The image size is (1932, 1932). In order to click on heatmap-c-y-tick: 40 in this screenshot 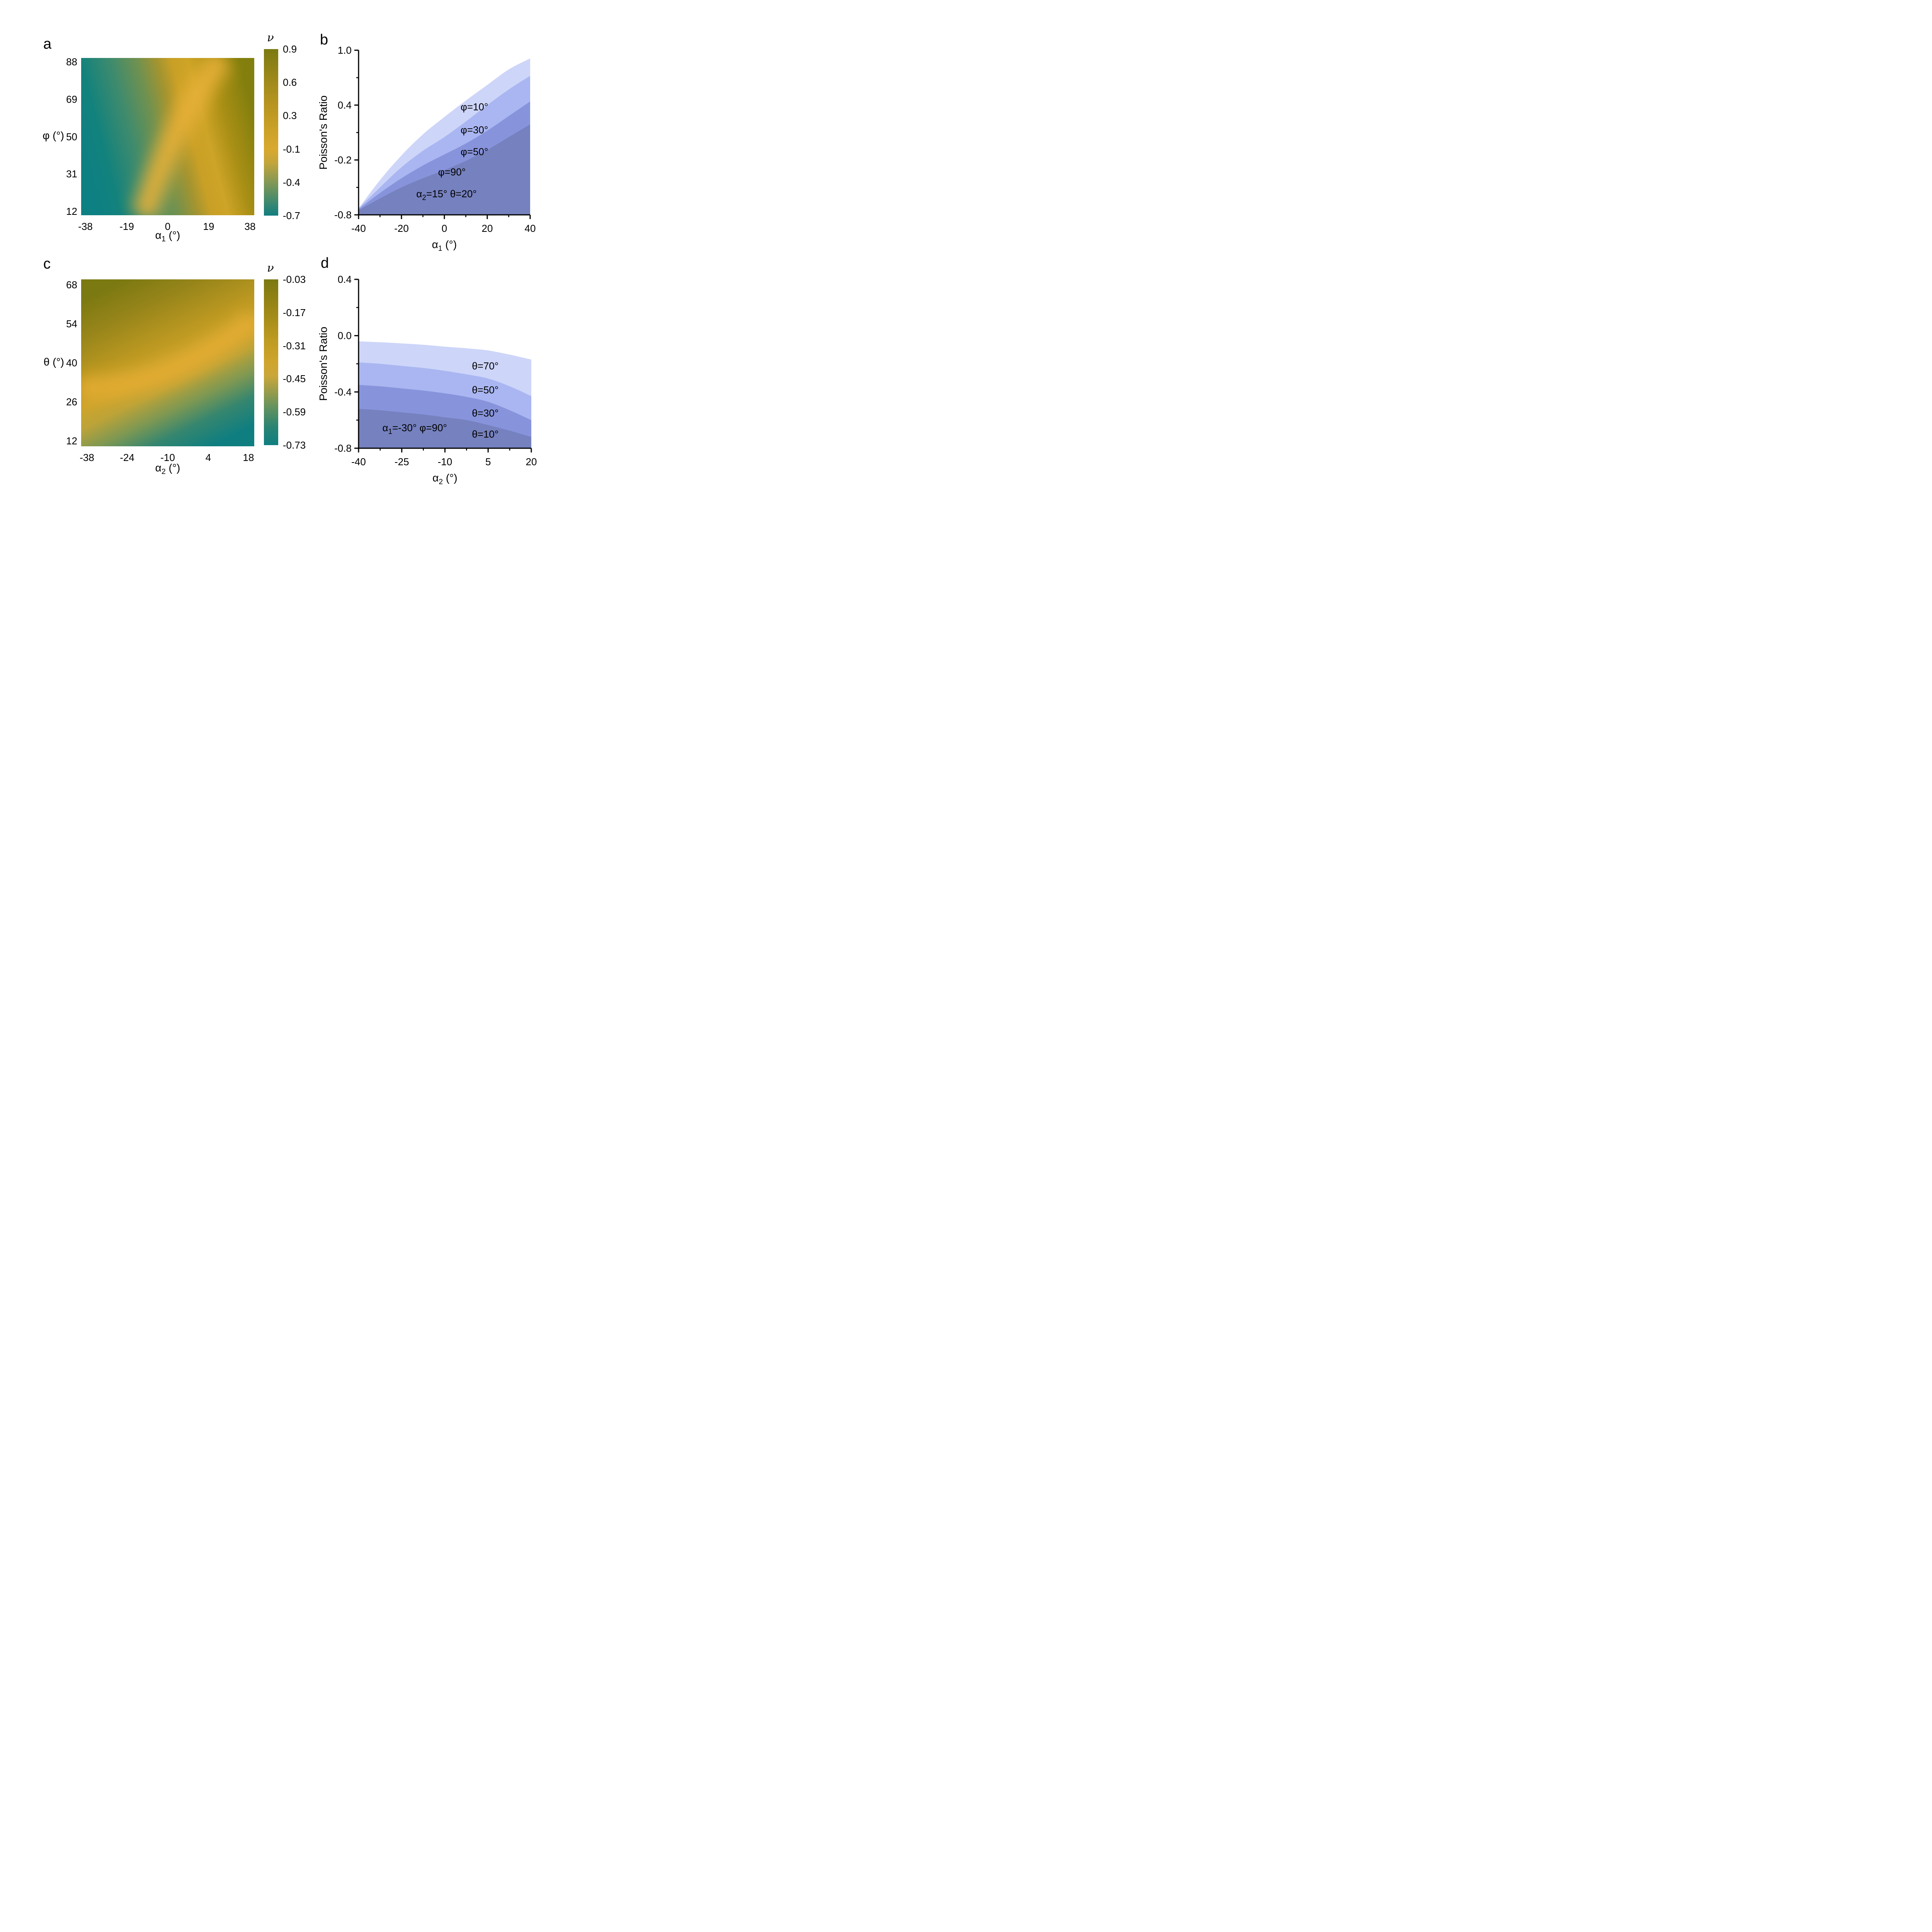, I will do `click(71, 363)`.